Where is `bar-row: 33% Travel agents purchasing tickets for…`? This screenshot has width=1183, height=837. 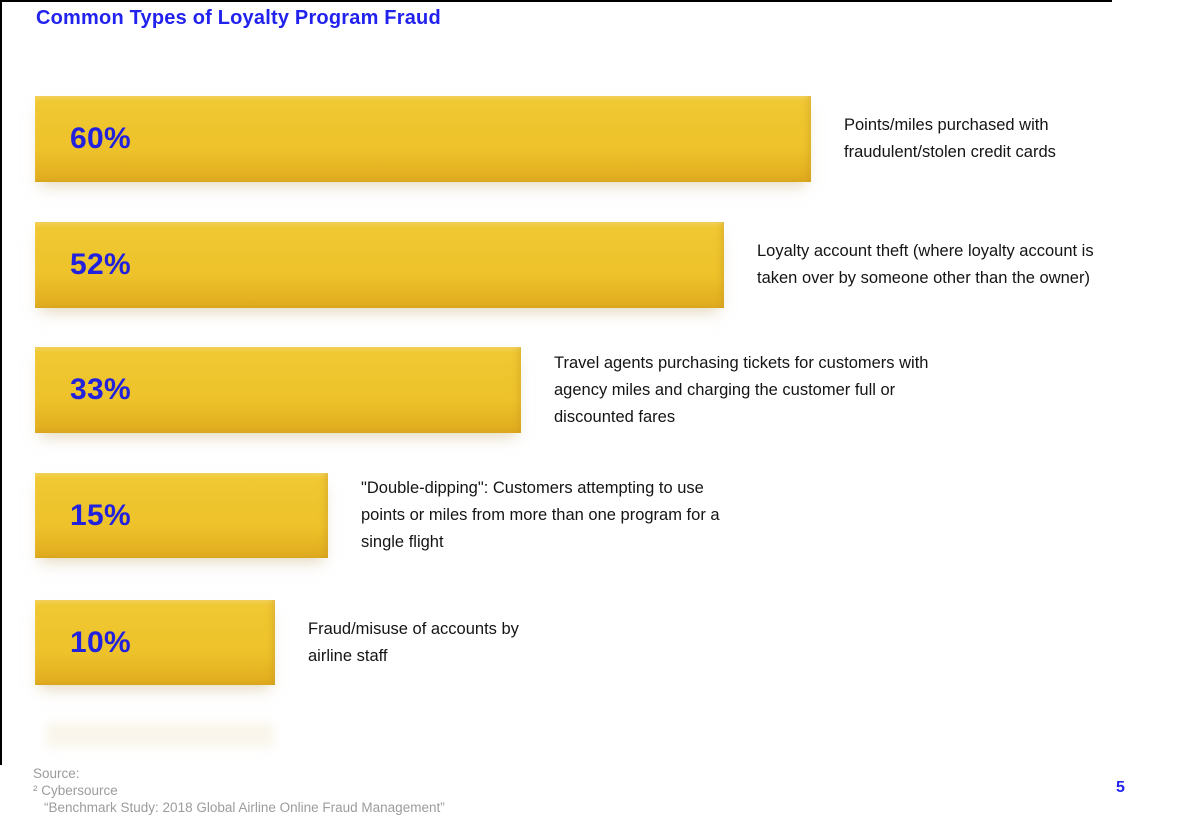 bar-row: 33% Travel agents purchasing tickets for… is located at coordinates (505, 390).